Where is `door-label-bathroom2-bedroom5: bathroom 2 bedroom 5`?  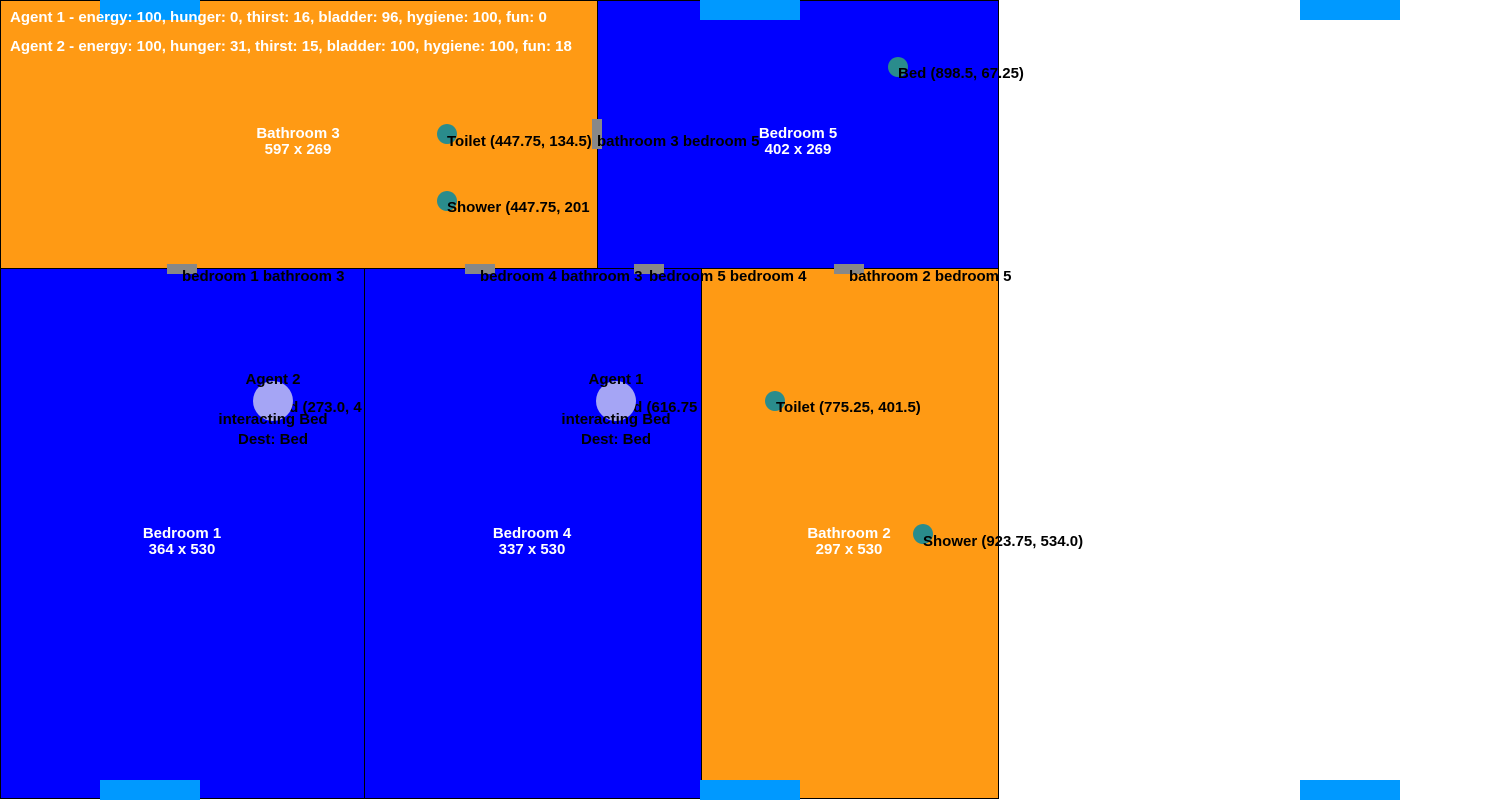 door-label-bathroom2-bedroom5: bathroom 2 bedroom 5 is located at coordinates (930, 276).